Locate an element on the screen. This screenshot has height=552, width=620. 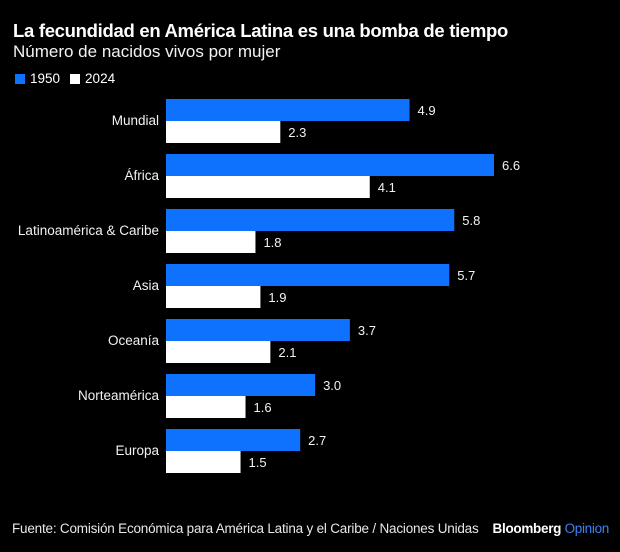
legend-item-2024: 2024 is located at coordinates (92, 78).